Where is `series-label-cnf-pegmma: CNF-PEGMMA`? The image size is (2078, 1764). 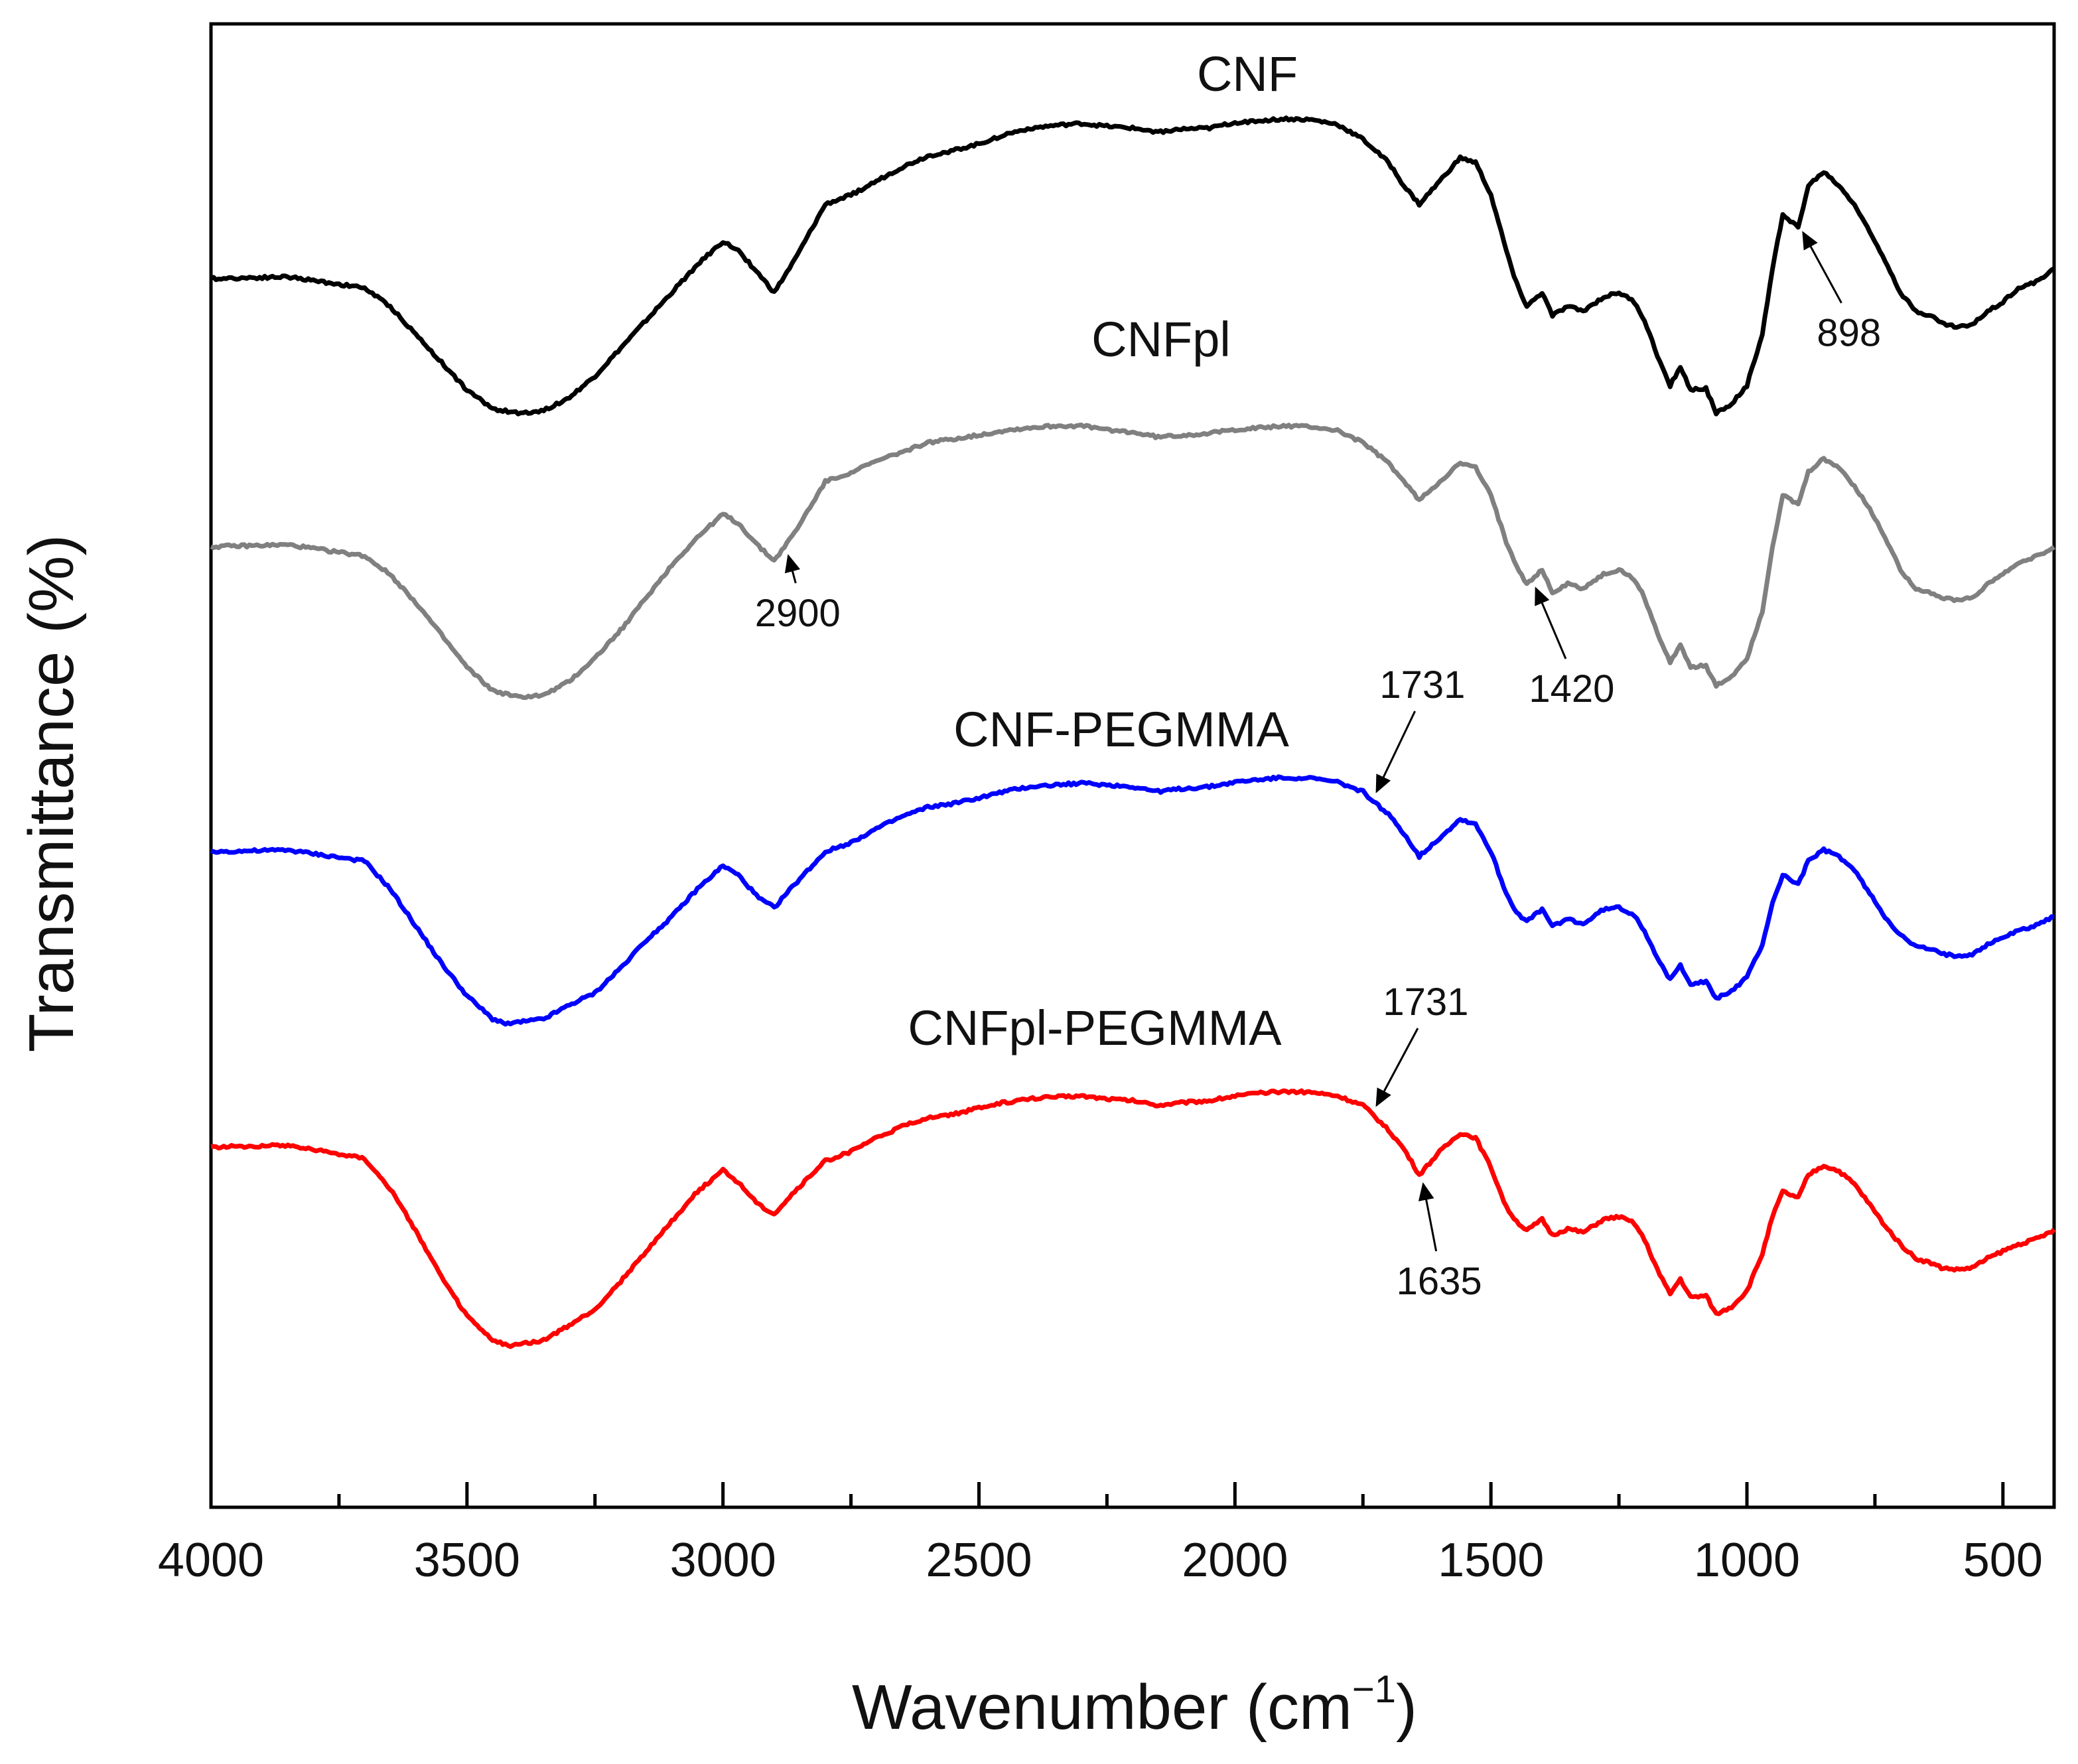 series-label-cnf-pegmma: CNF-PEGMMA is located at coordinates (1121, 730).